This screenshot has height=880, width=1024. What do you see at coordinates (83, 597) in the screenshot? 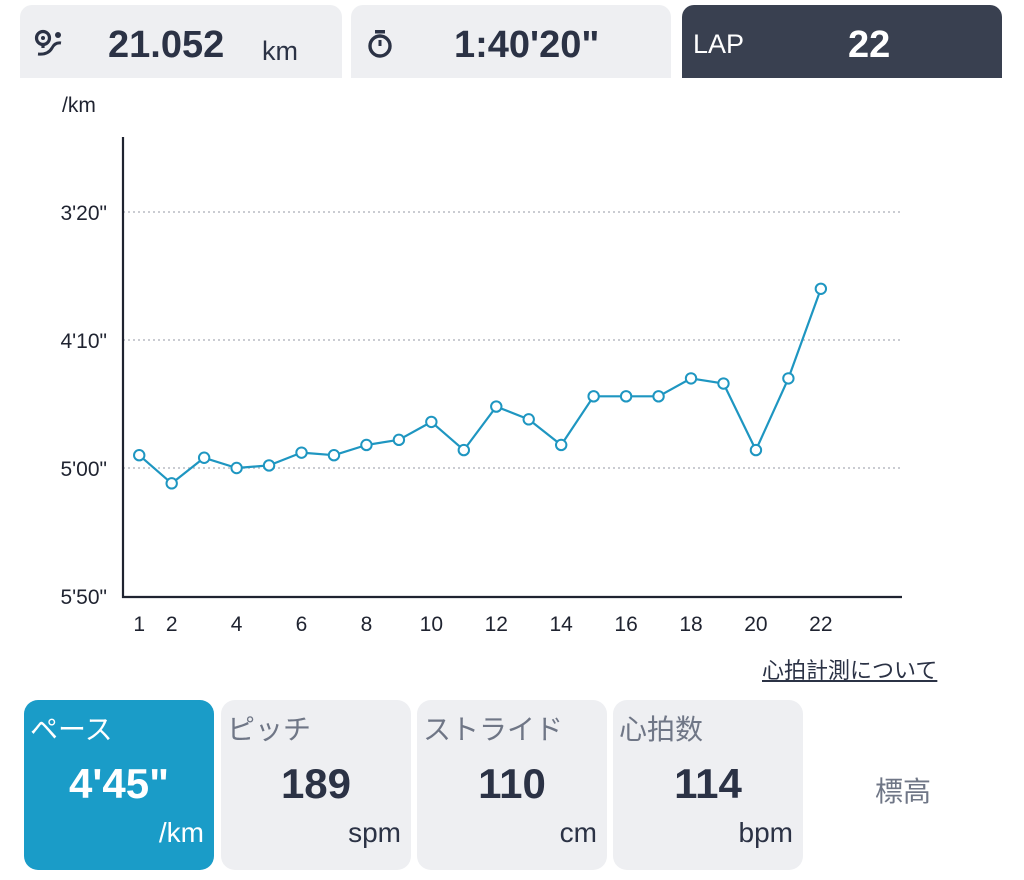
I see `y-tick-label: 5'50"` at bounding box center [83, 597].